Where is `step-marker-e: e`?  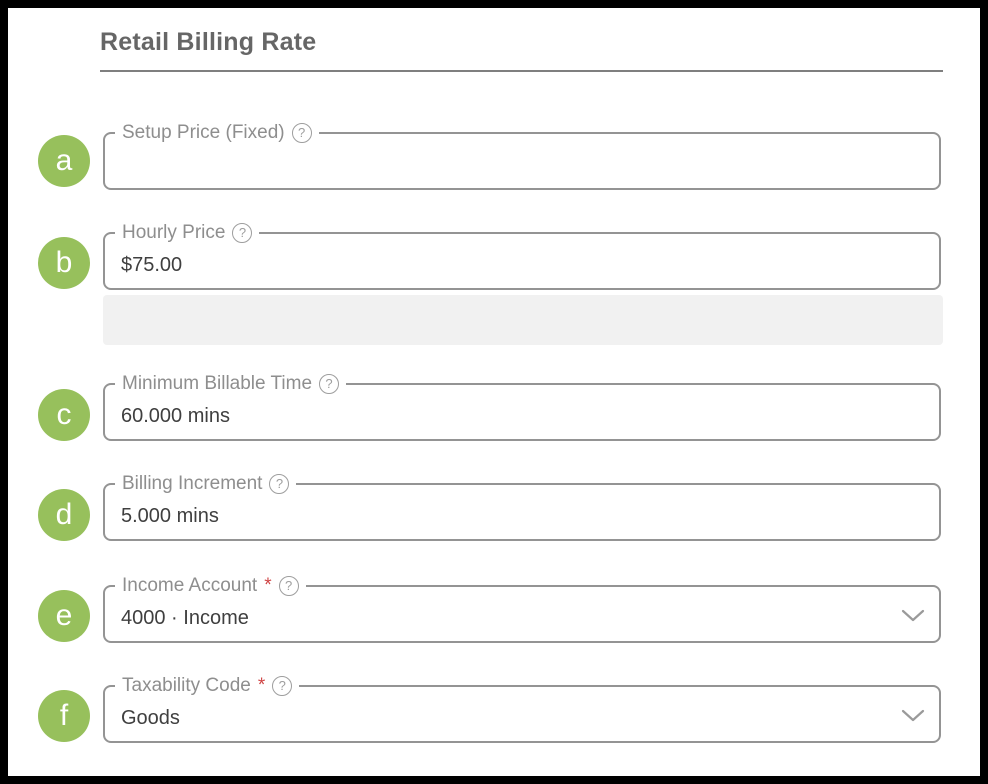 step-marker-e: e is located at coordinates (64, 616).